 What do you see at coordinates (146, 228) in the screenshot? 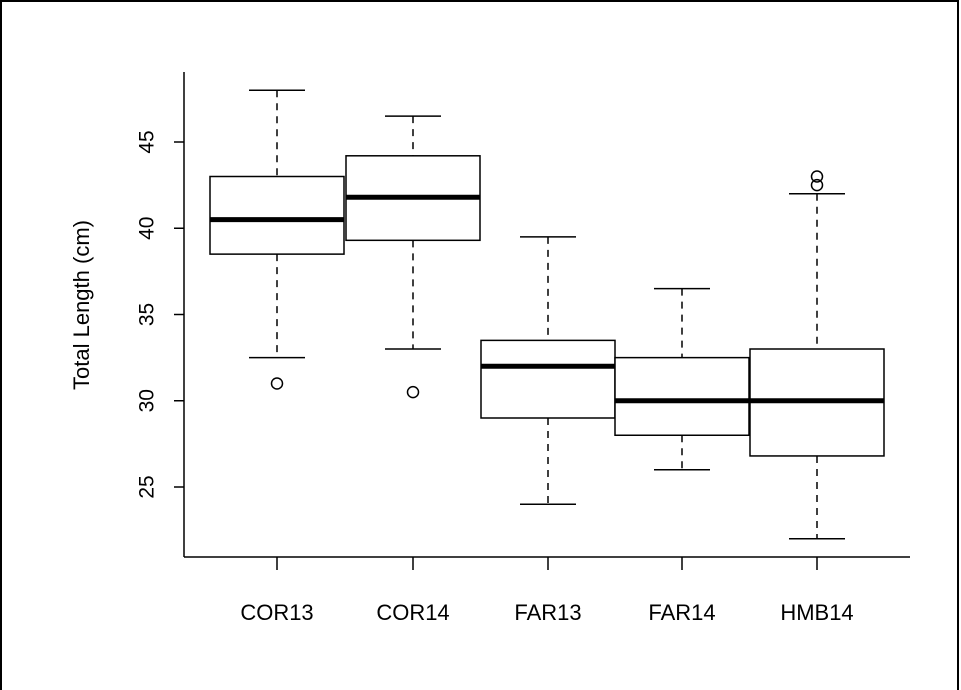
I see `y-tick-label: 40` at bounding box center [146, 228].